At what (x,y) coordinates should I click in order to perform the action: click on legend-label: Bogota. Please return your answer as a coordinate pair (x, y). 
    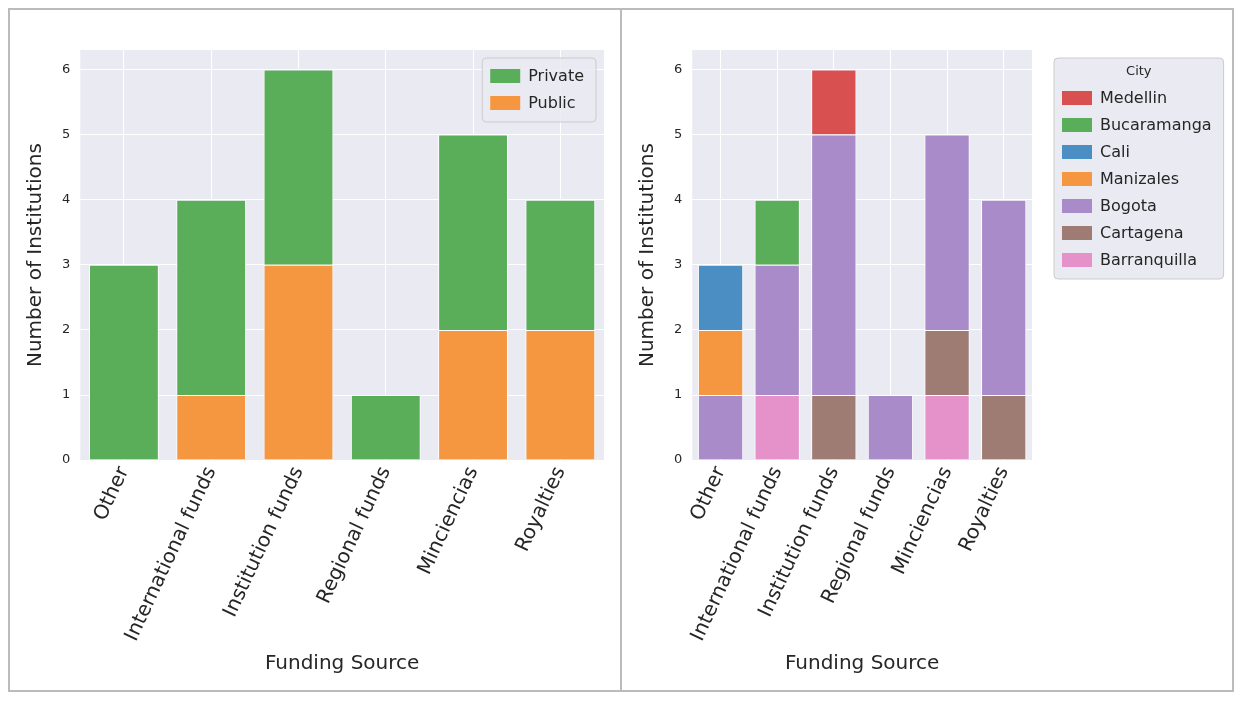
    Looking at the image, I should click on (1128, 206).